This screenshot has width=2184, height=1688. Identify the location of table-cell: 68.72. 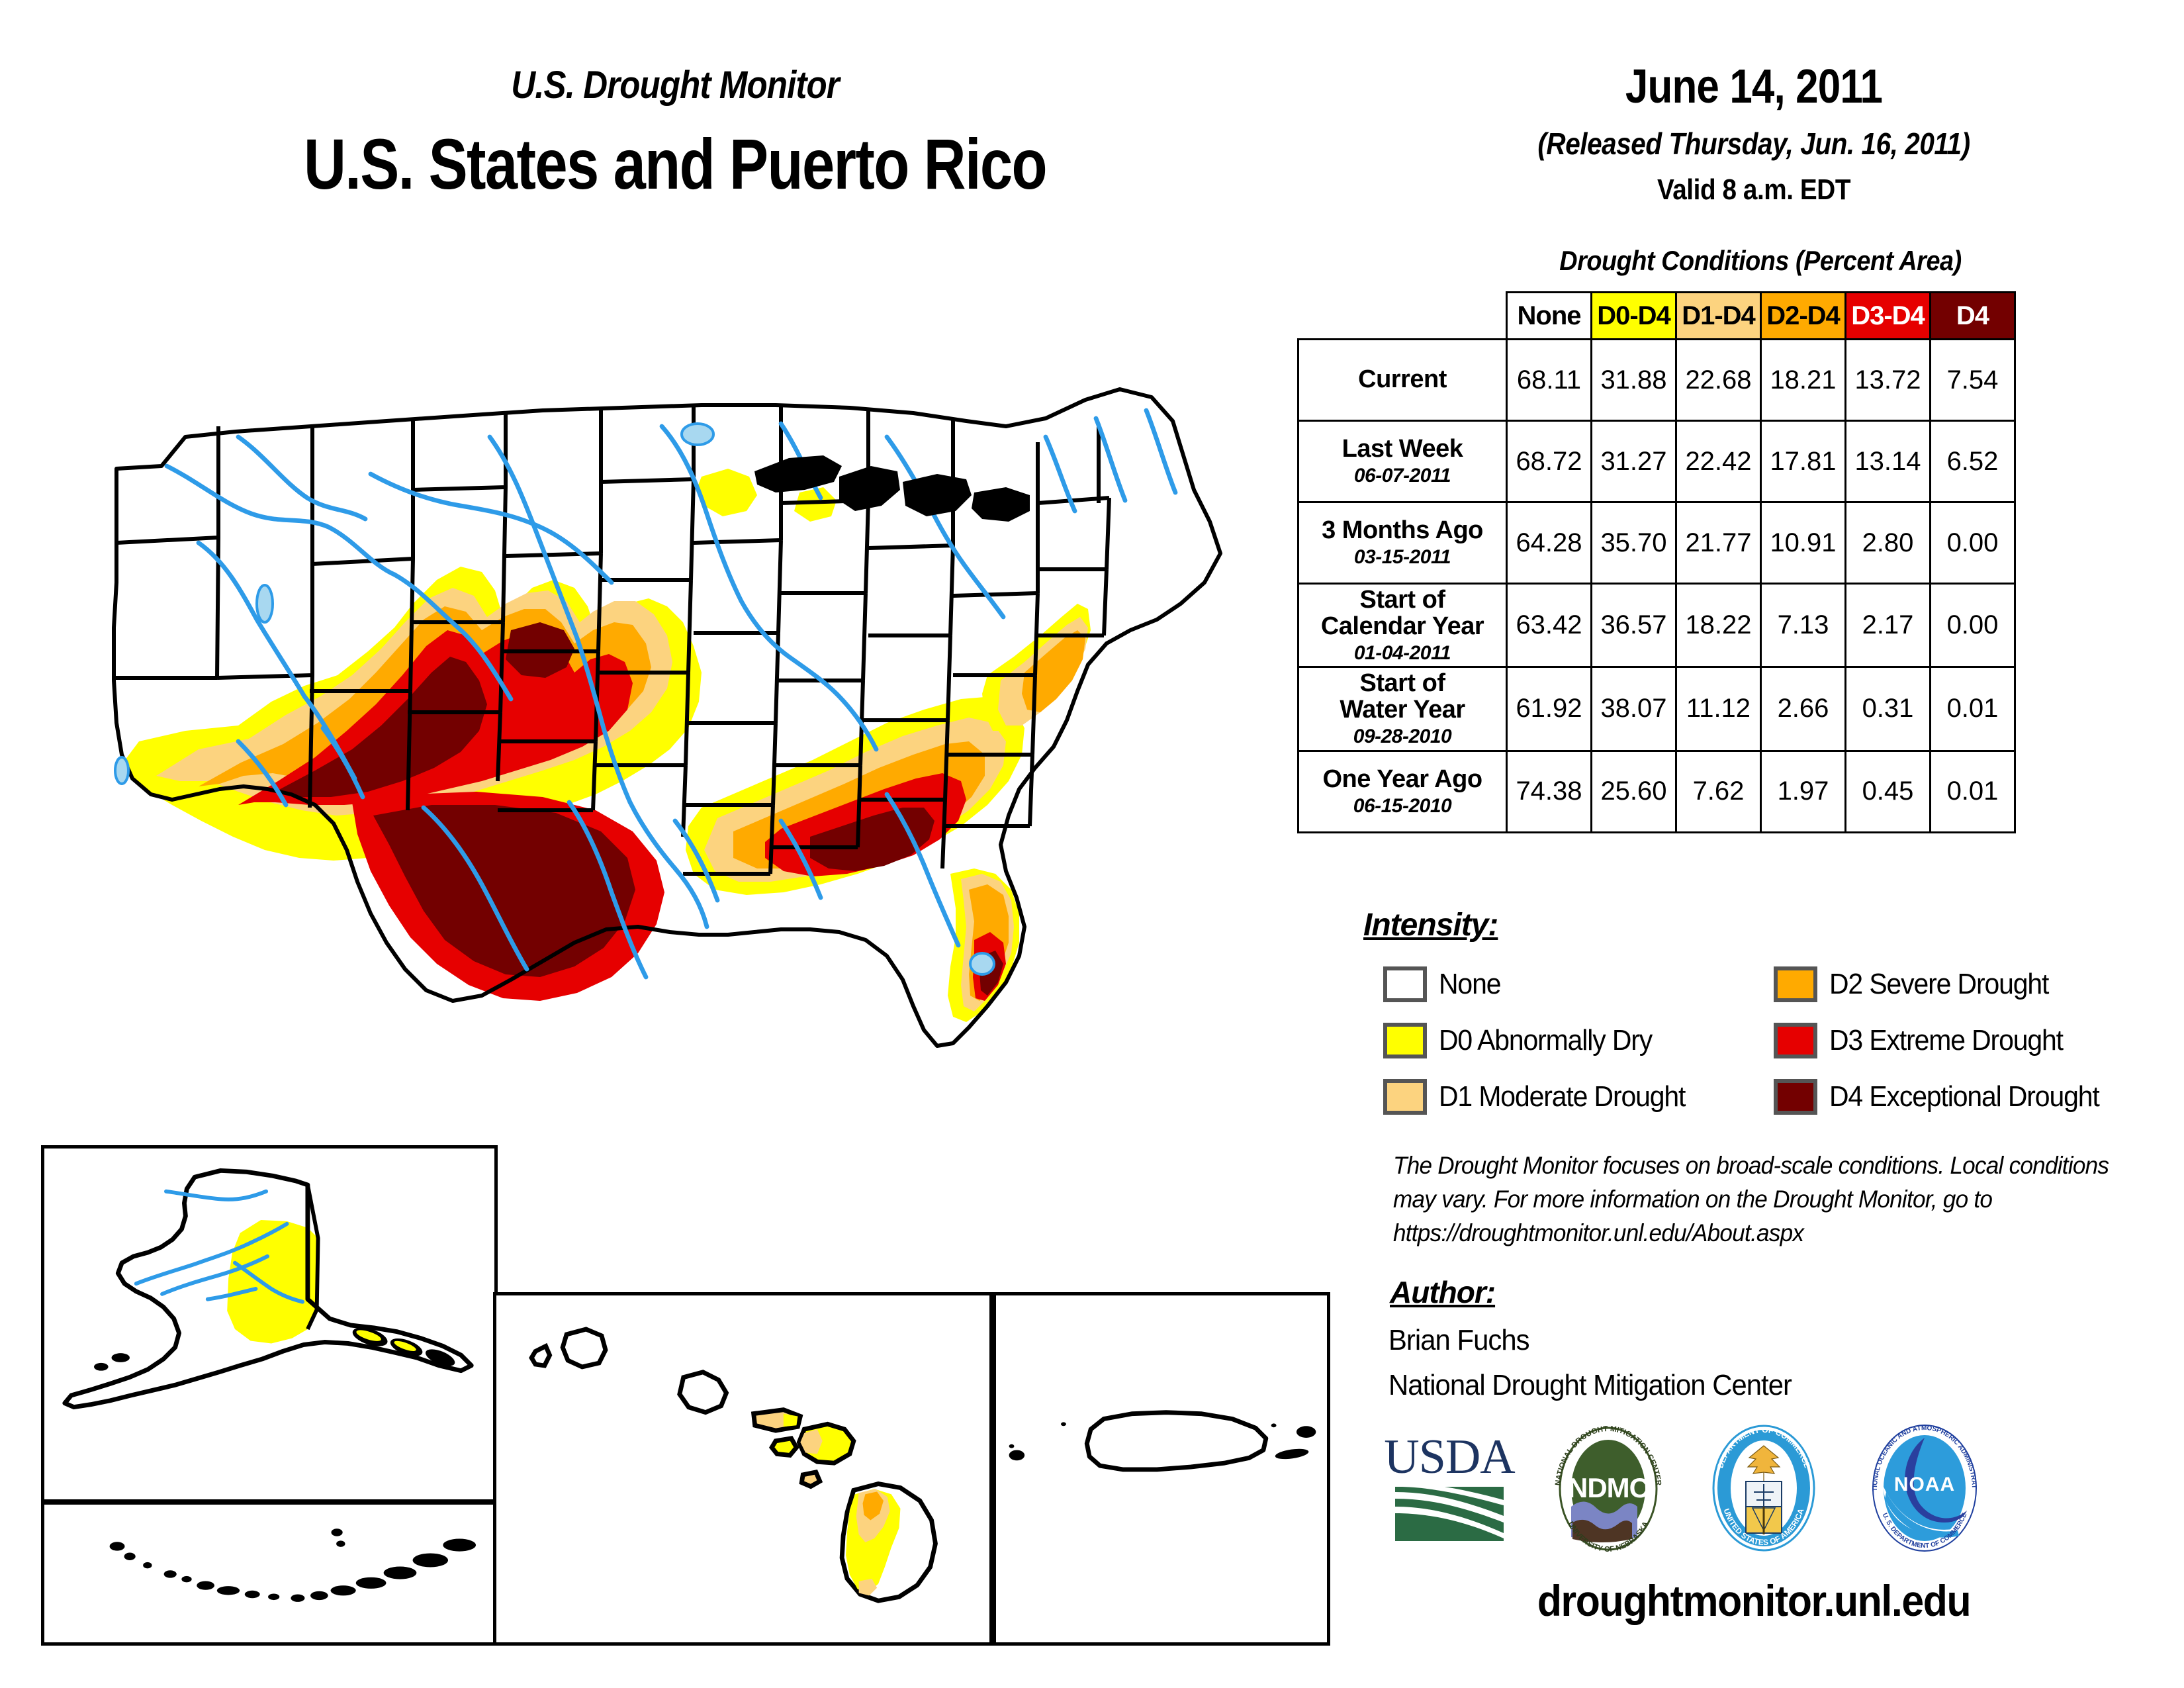
(1549, 461).